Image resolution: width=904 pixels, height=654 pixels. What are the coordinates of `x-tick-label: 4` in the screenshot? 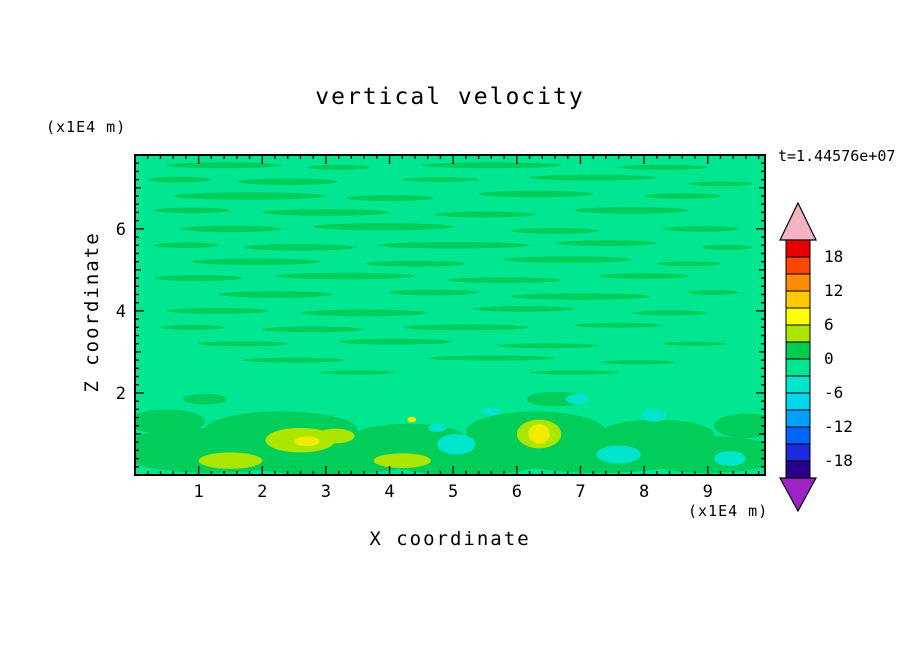 It's located at (389, 492).